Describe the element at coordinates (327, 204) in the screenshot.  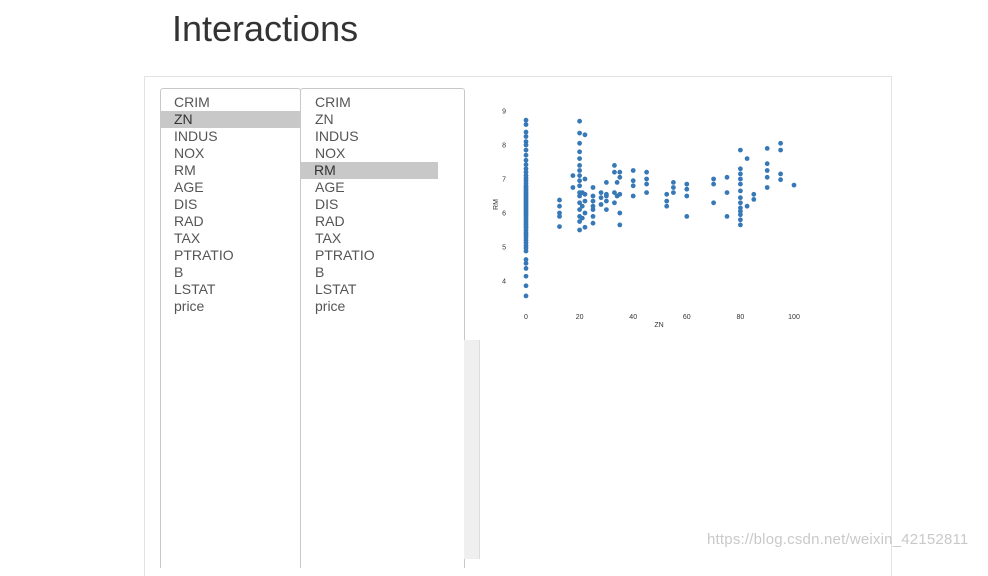
I see `y-select-option: DIS` at that location.